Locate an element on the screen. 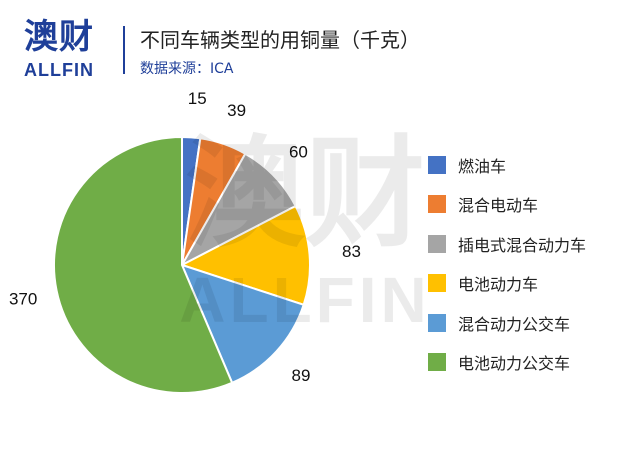 The height and width of the screenshot is (454, 640). slice-value-label: 83 is located at coordinates (351, 251).